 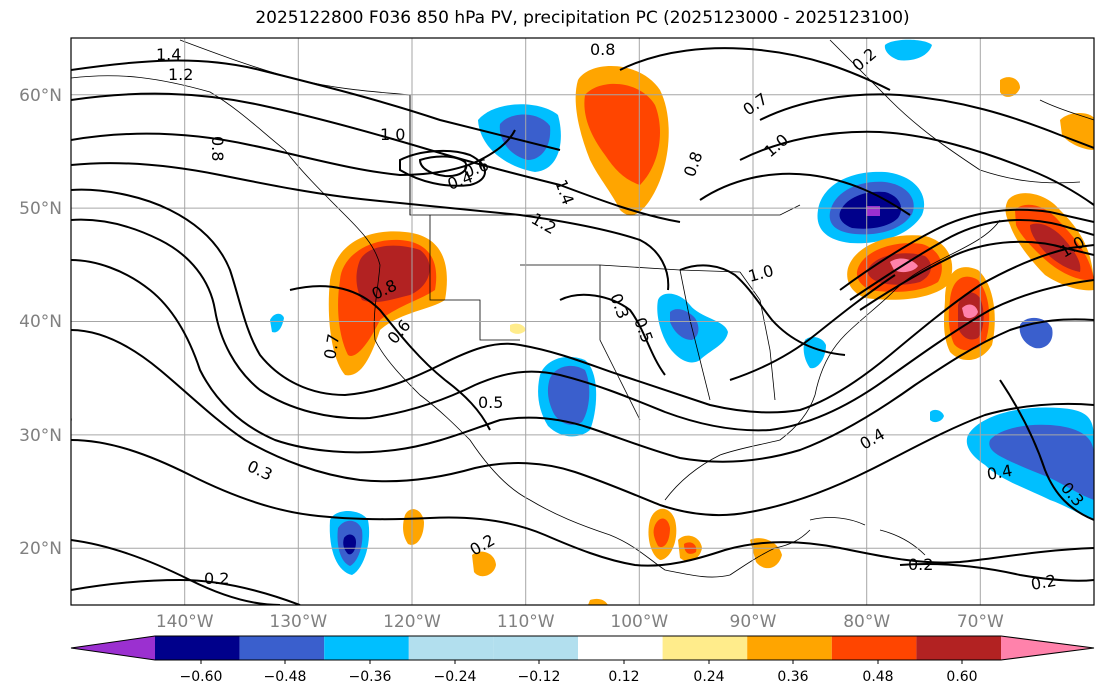 I want to click on precip-anomaly-blue-eastern-pacific, so click(x=320, y=444).